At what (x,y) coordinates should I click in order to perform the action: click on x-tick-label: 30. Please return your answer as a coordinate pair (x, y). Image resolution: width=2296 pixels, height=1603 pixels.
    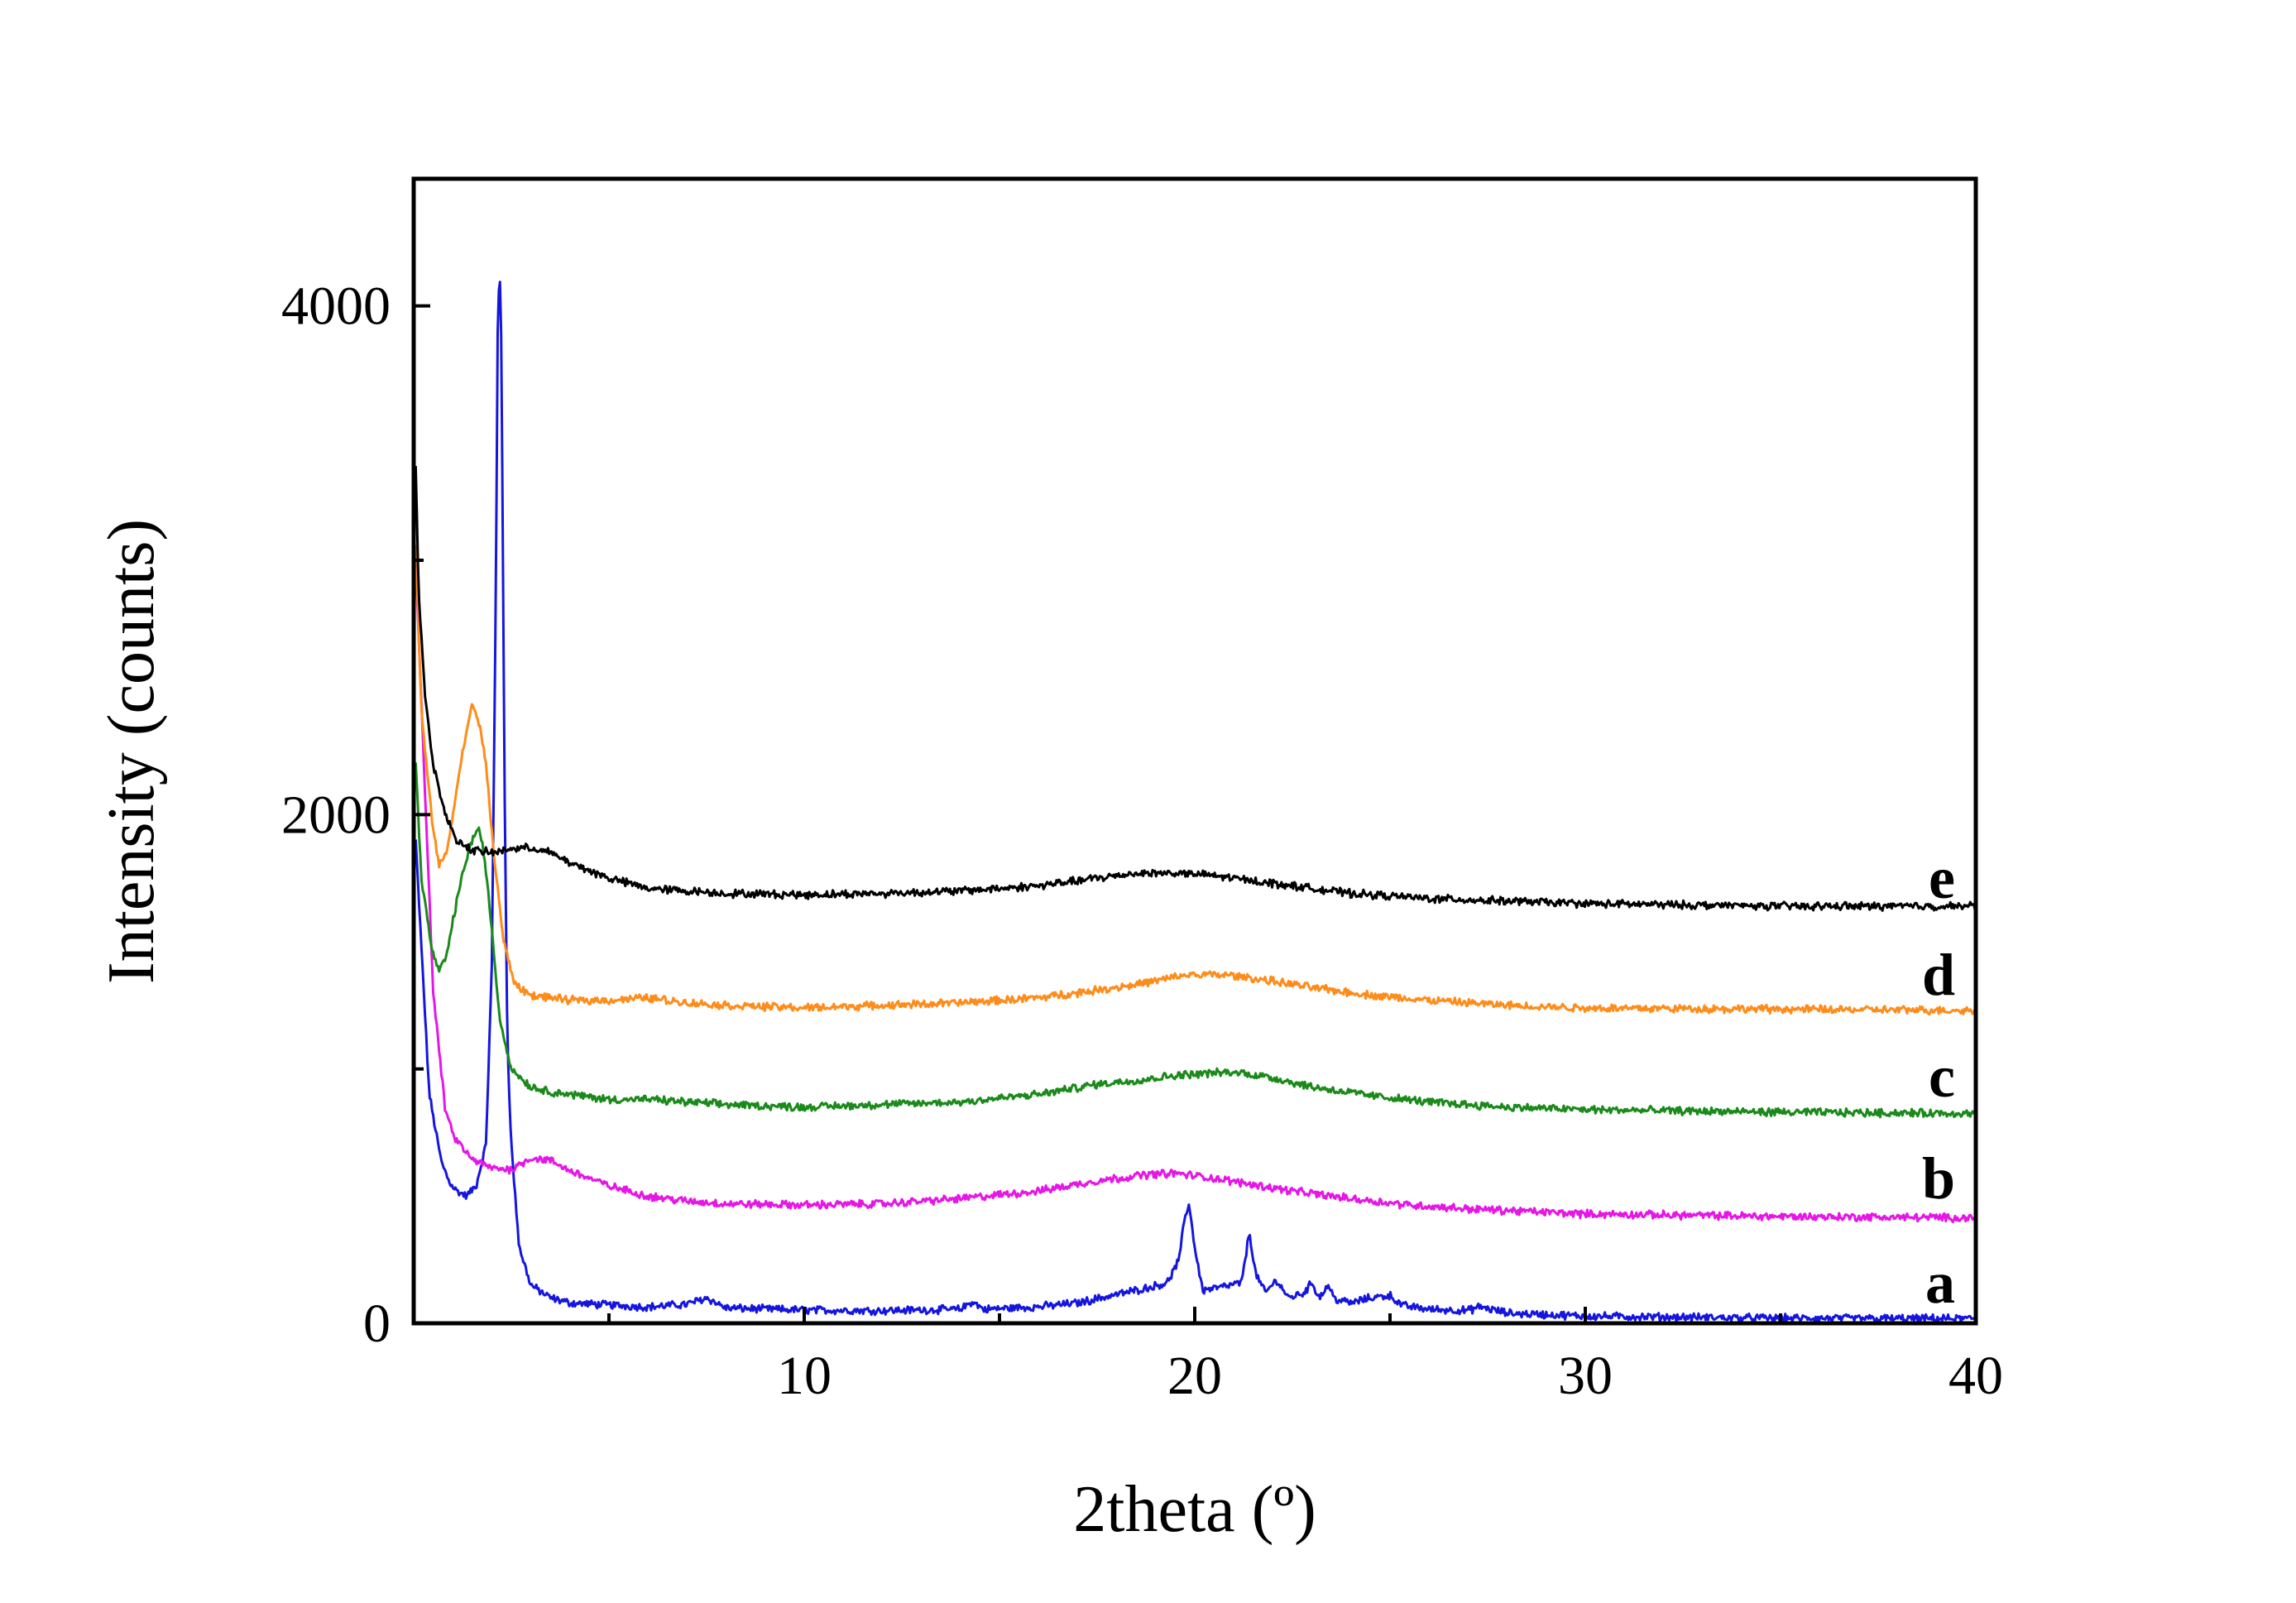
    Looking at the image, I should click on (1585, 1376).